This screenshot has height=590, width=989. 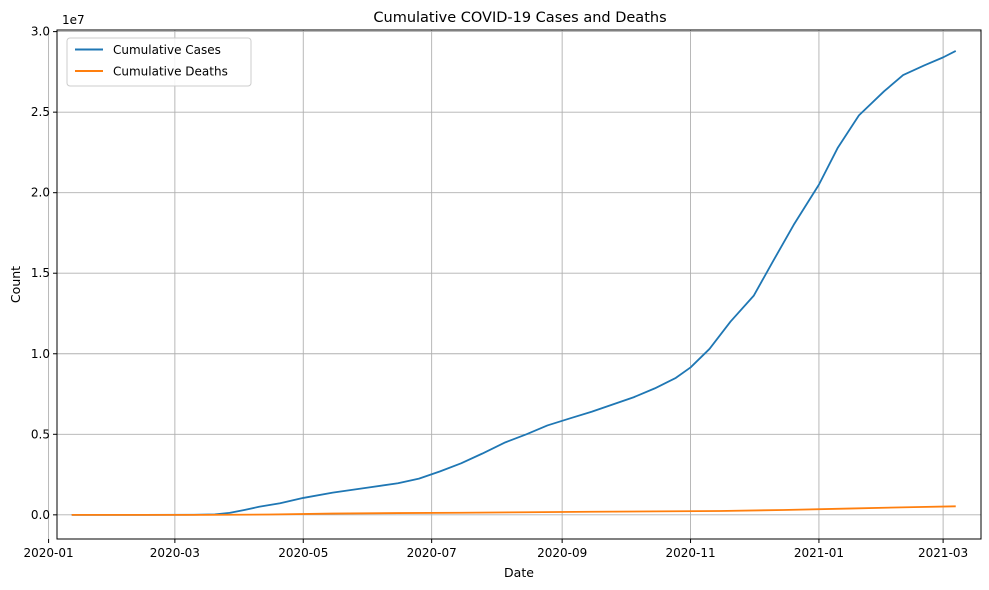 What do you see at coordinates (49, 553) in the screenshot?
I see `x-tick-label: 2020-01` at bounding box center [49, 553].